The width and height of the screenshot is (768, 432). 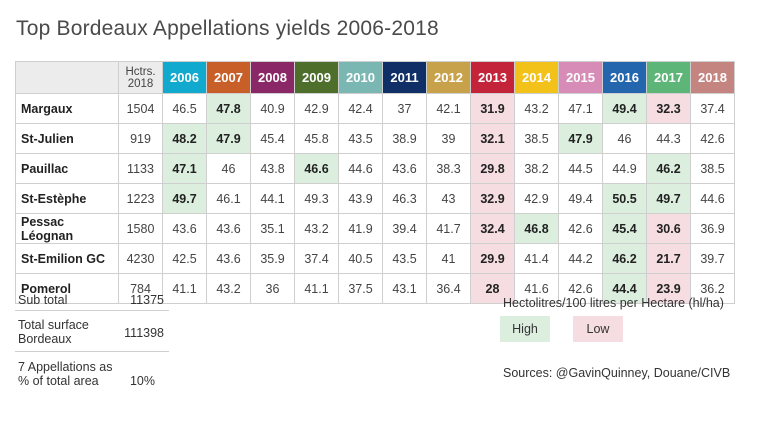 What do you see at coordinates (272, 288) in the screenshot?
I see `yield-cell: 36` at bounding box center [272, 288].